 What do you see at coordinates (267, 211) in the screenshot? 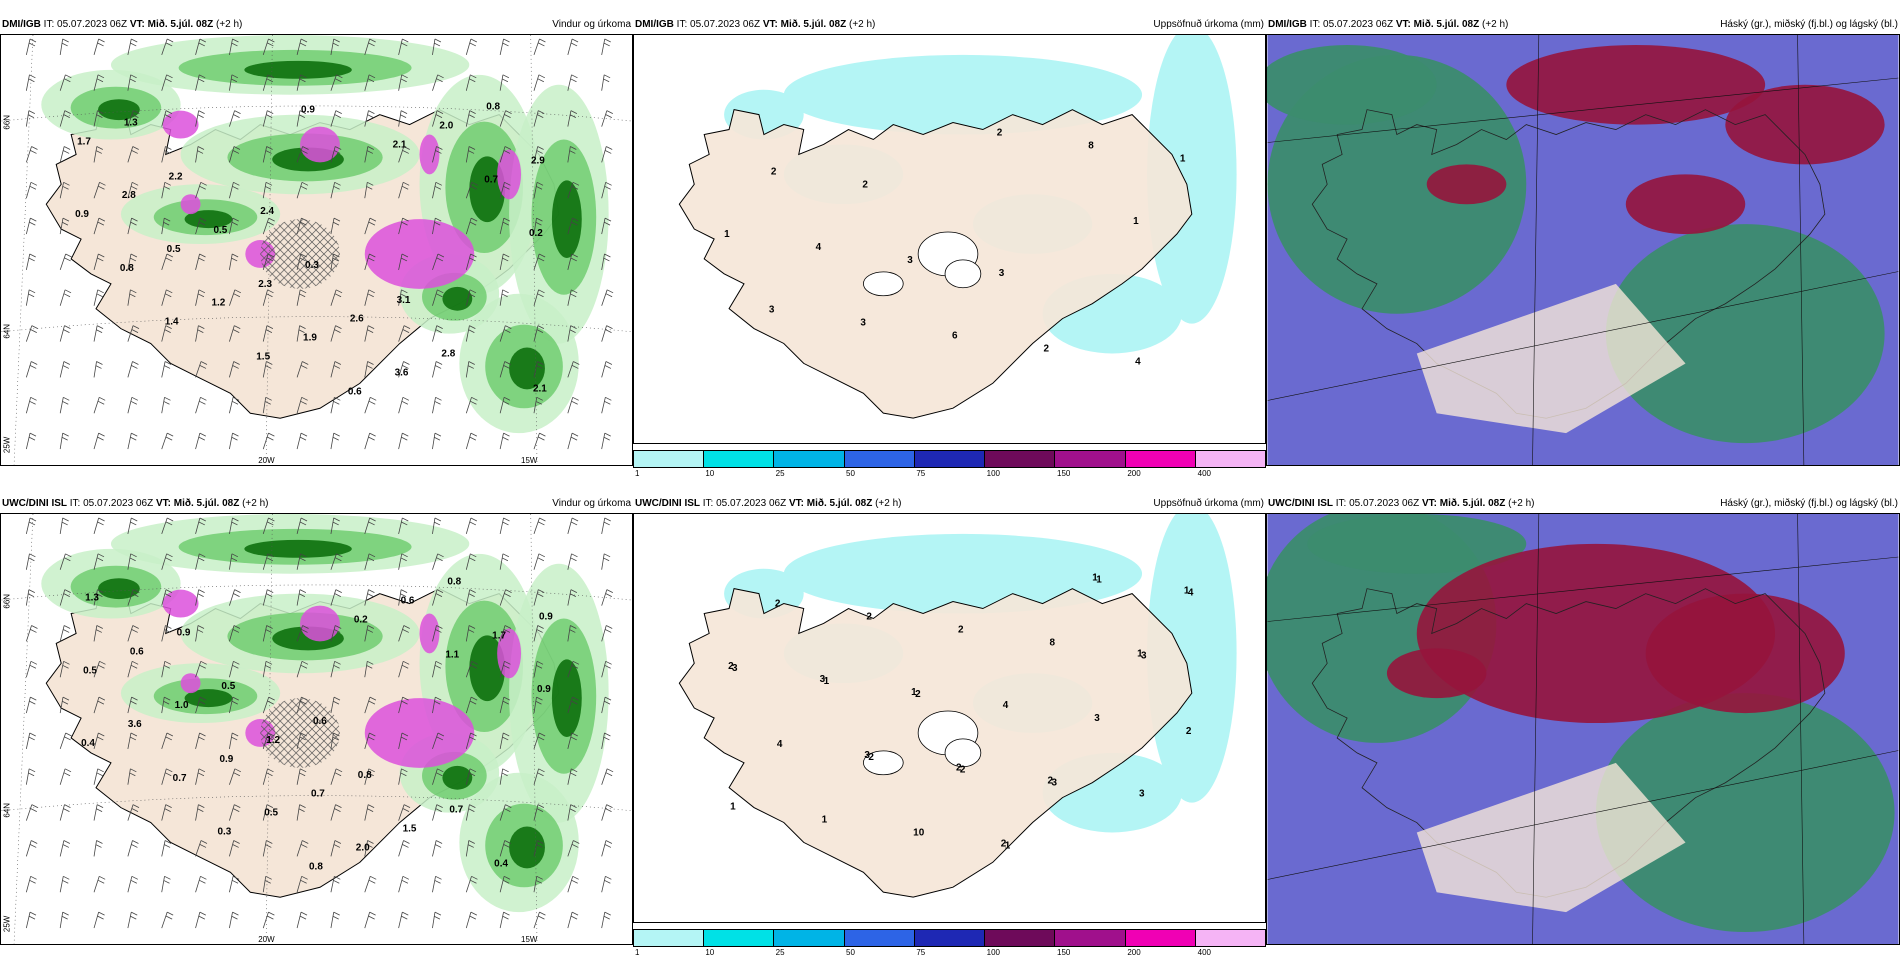
I see `value-label: 2.4` at bounding box center [267, 211].